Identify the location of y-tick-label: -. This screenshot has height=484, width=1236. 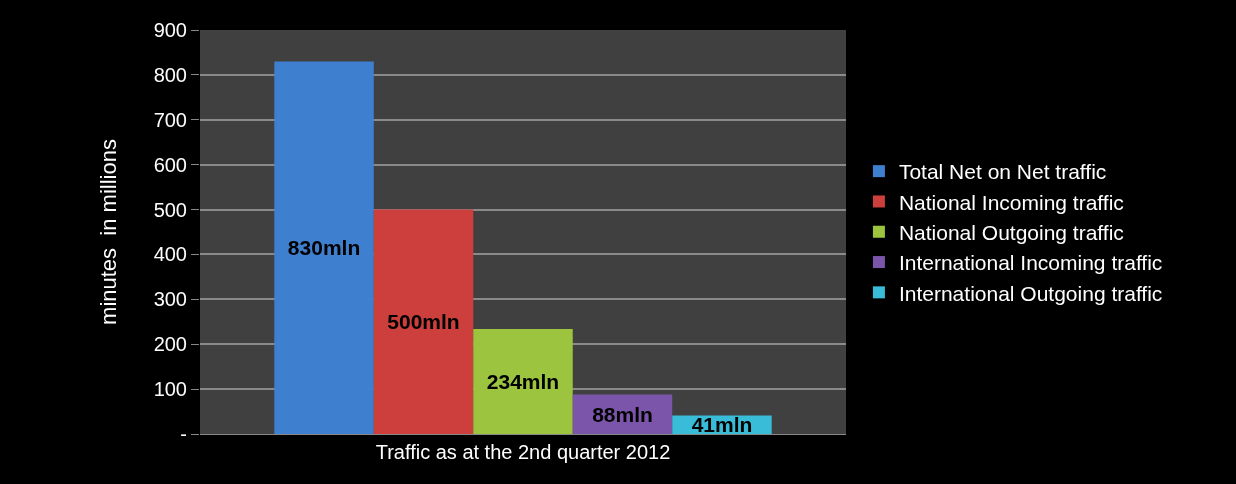
(183, 434).